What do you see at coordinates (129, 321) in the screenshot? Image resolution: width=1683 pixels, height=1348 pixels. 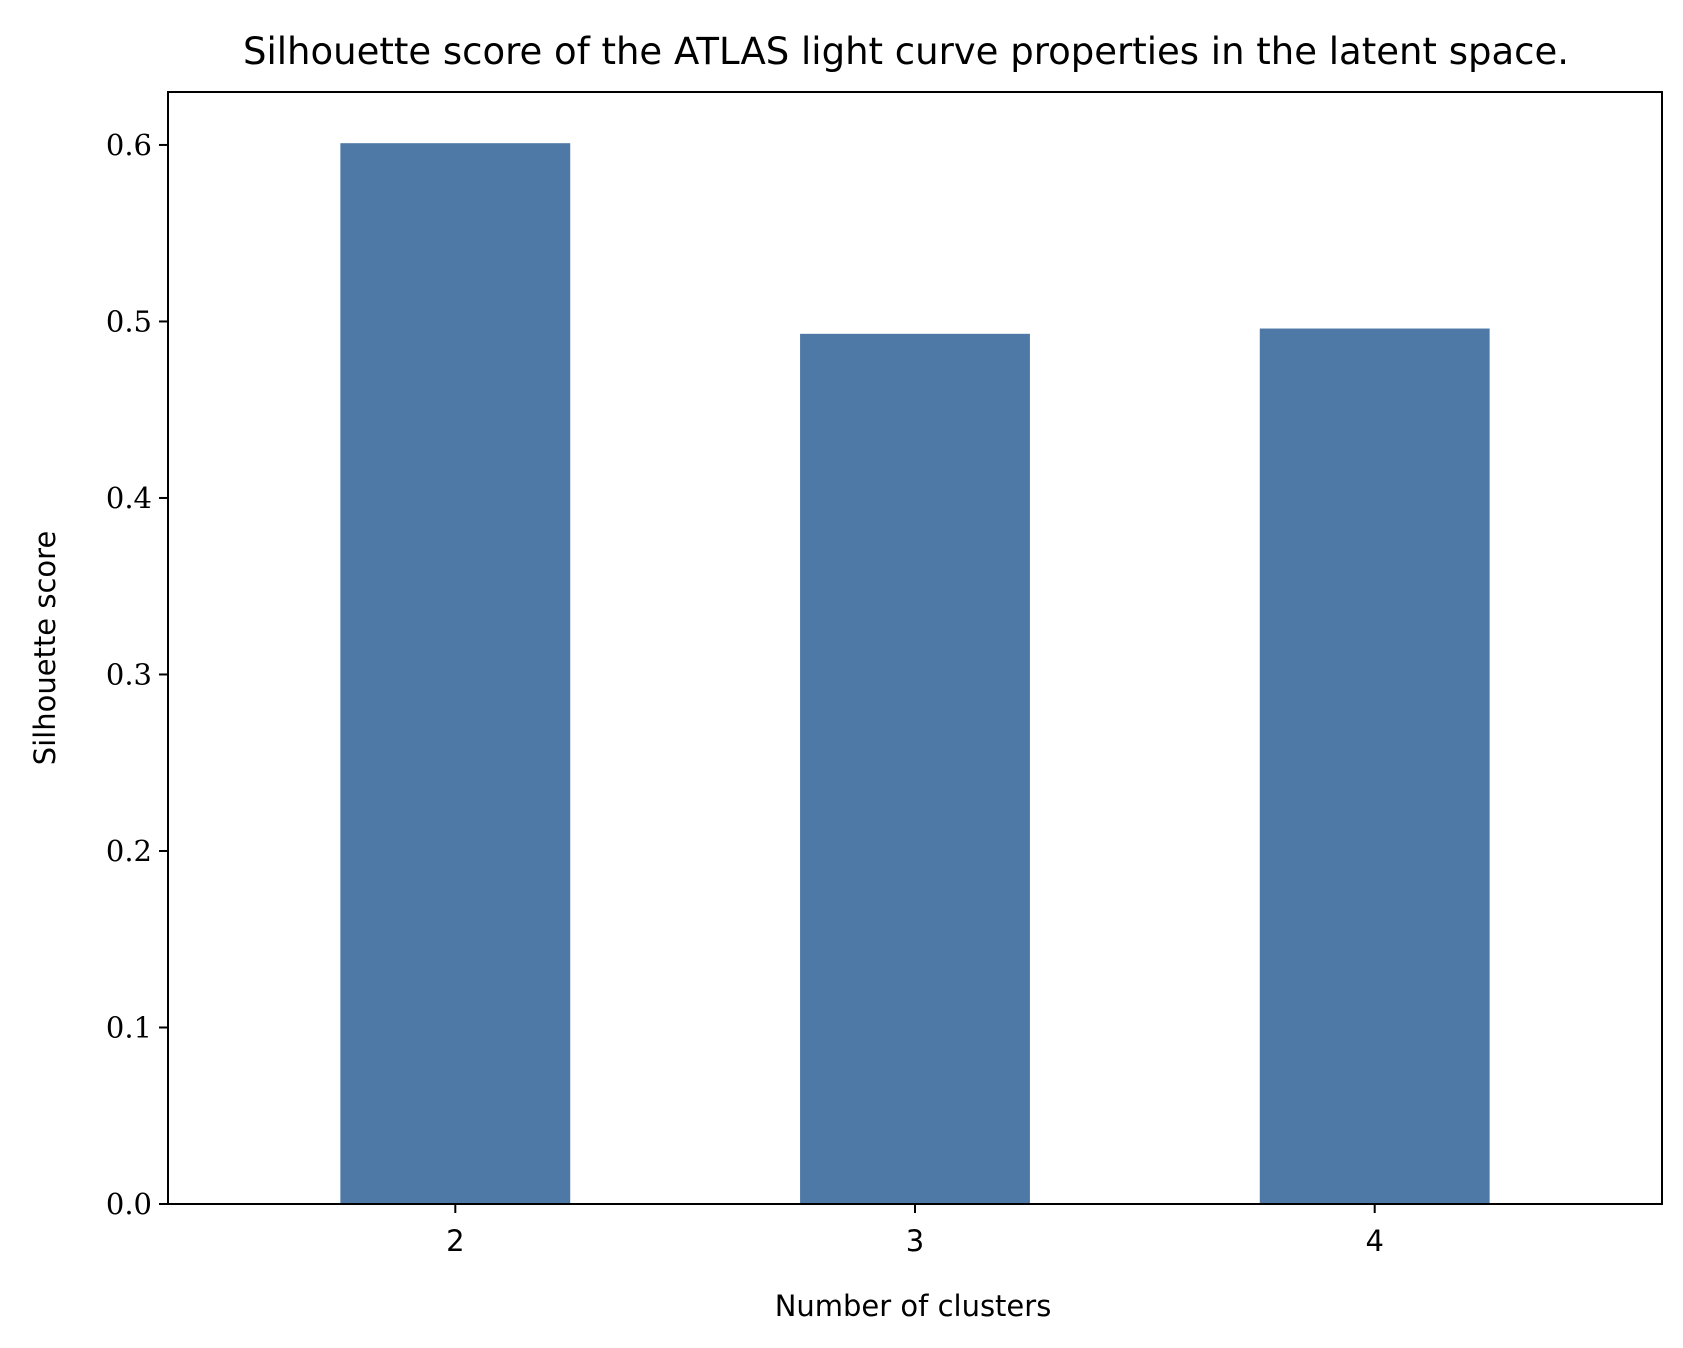 I see `y-tick-label: 0.5` at bounding box center [129, 321].